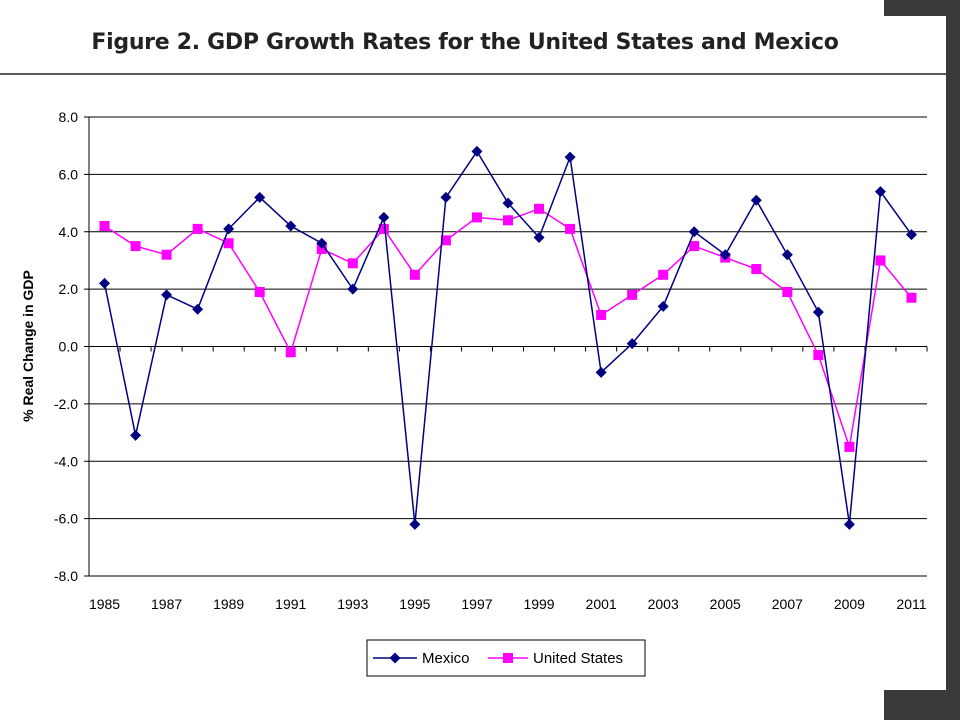  Describe the element at coordinates (66, 461) in the screenshot. I see `y-tick-label: -4.0` at that location.